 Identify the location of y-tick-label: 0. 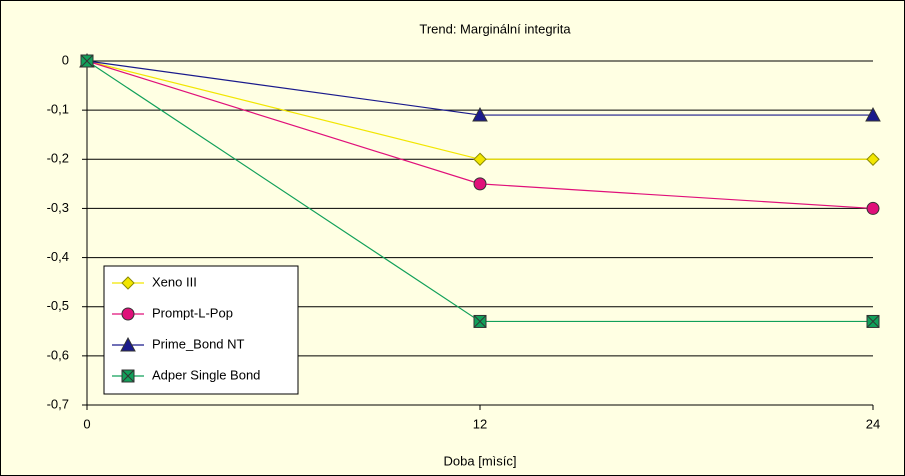
(65, 59).